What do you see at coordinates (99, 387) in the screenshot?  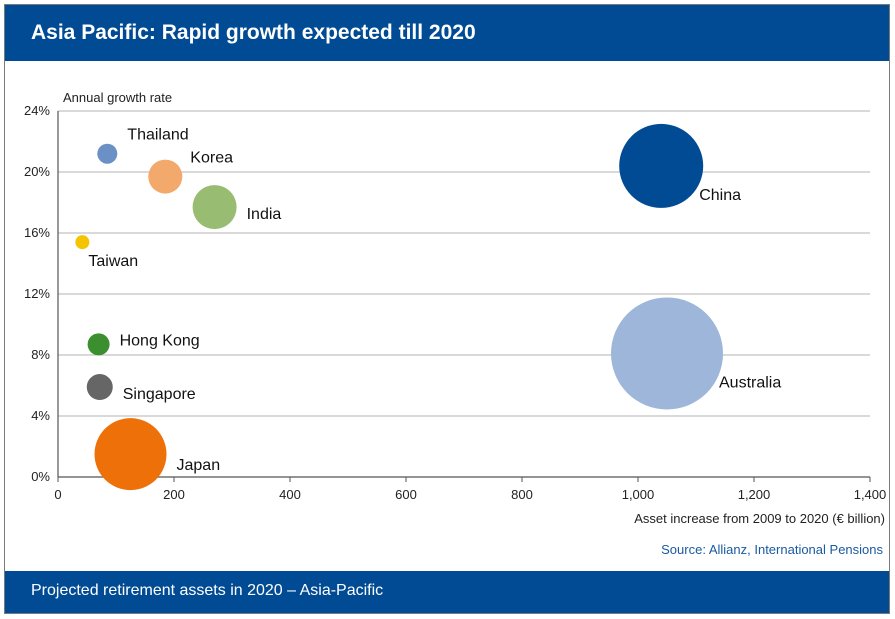 I see `bubble-singapore` at bounding box center [99, 387].